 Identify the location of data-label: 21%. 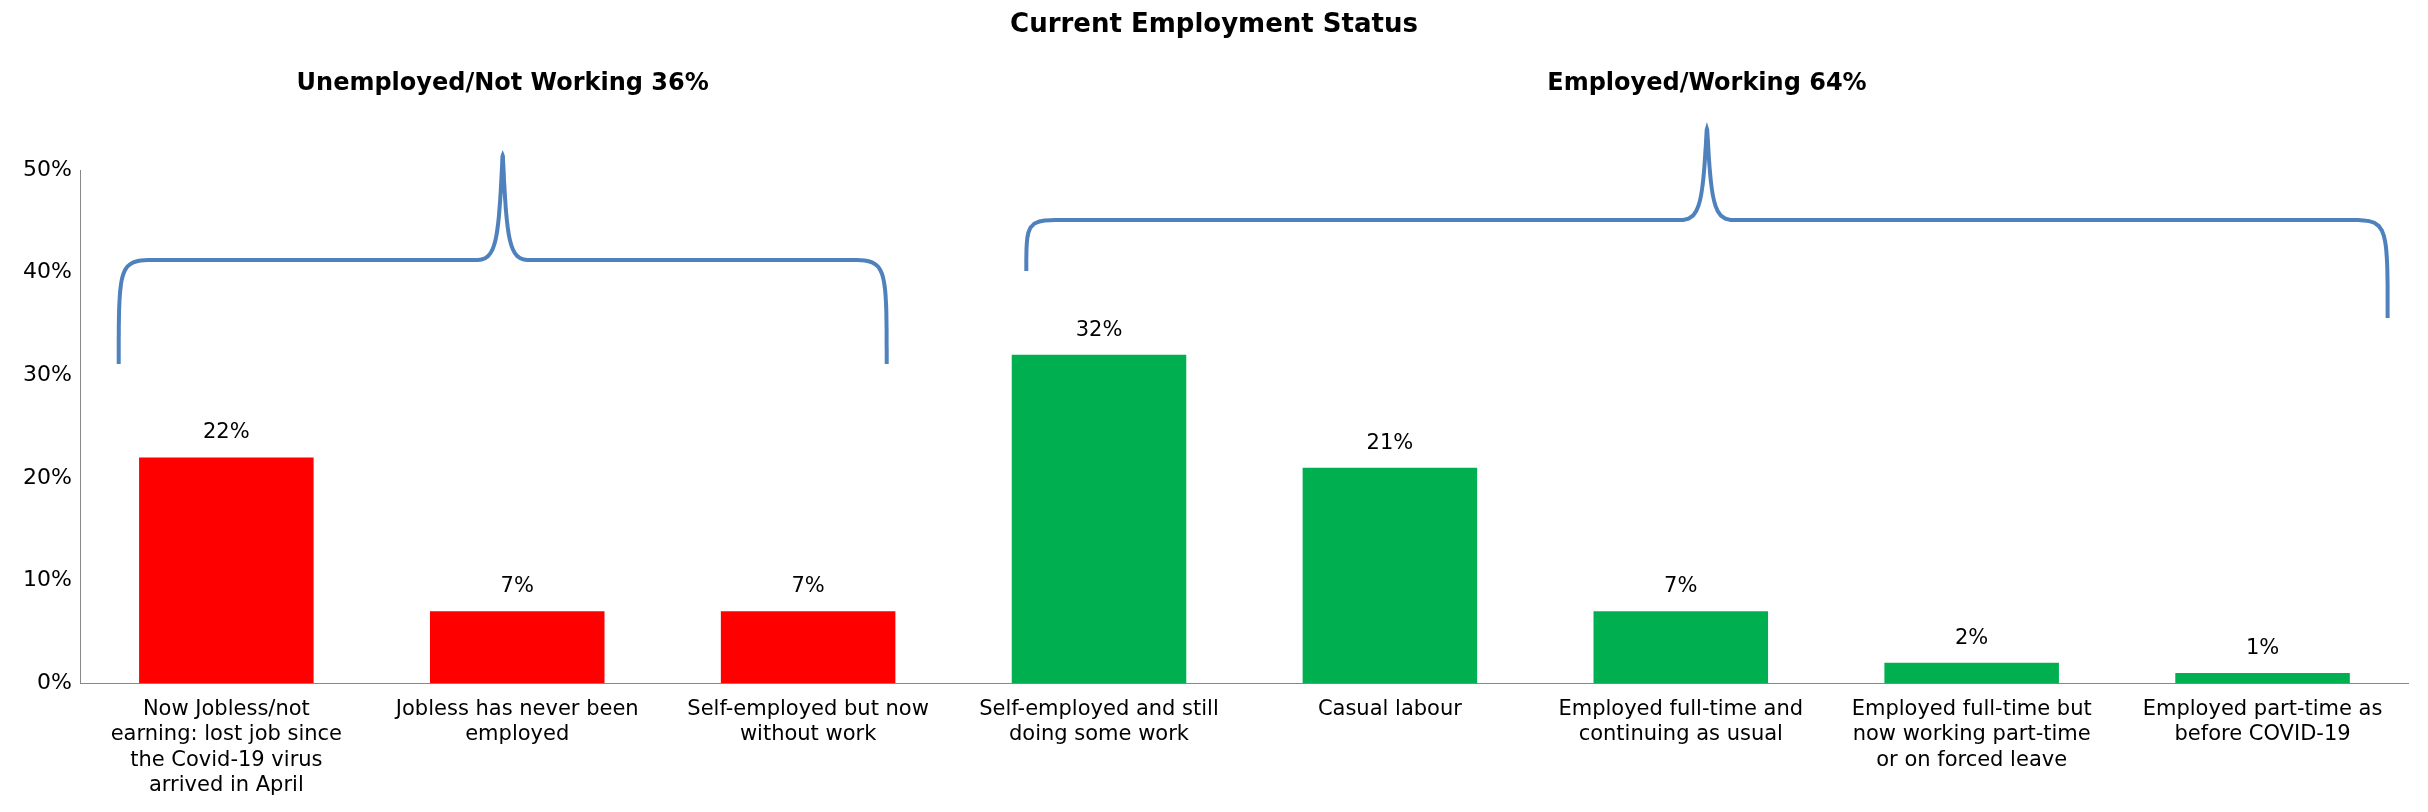
(1390, 441).